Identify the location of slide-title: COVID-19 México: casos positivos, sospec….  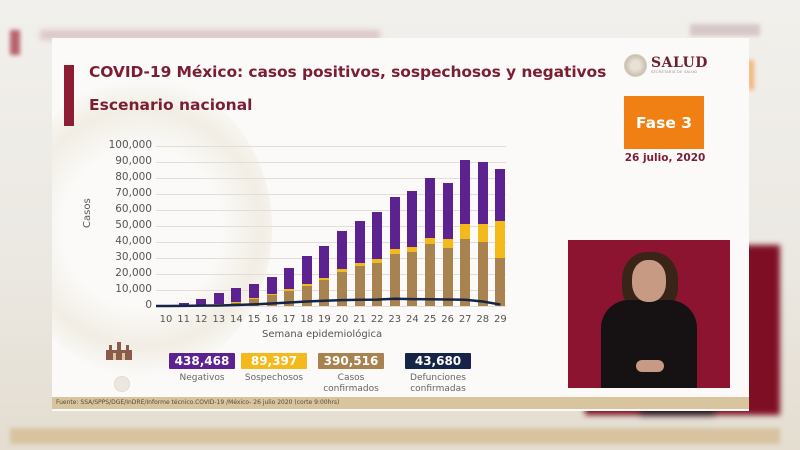
(348, 72).